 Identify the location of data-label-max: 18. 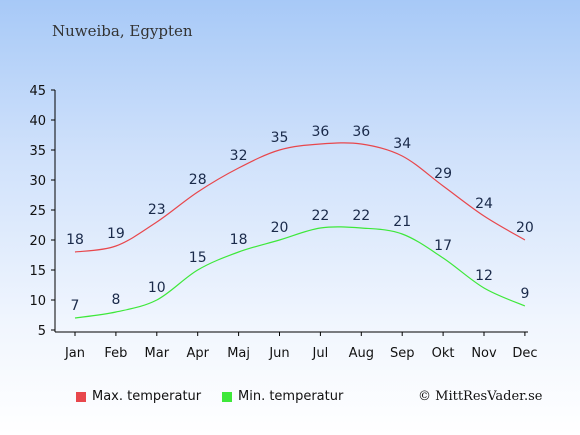
(75, 240).